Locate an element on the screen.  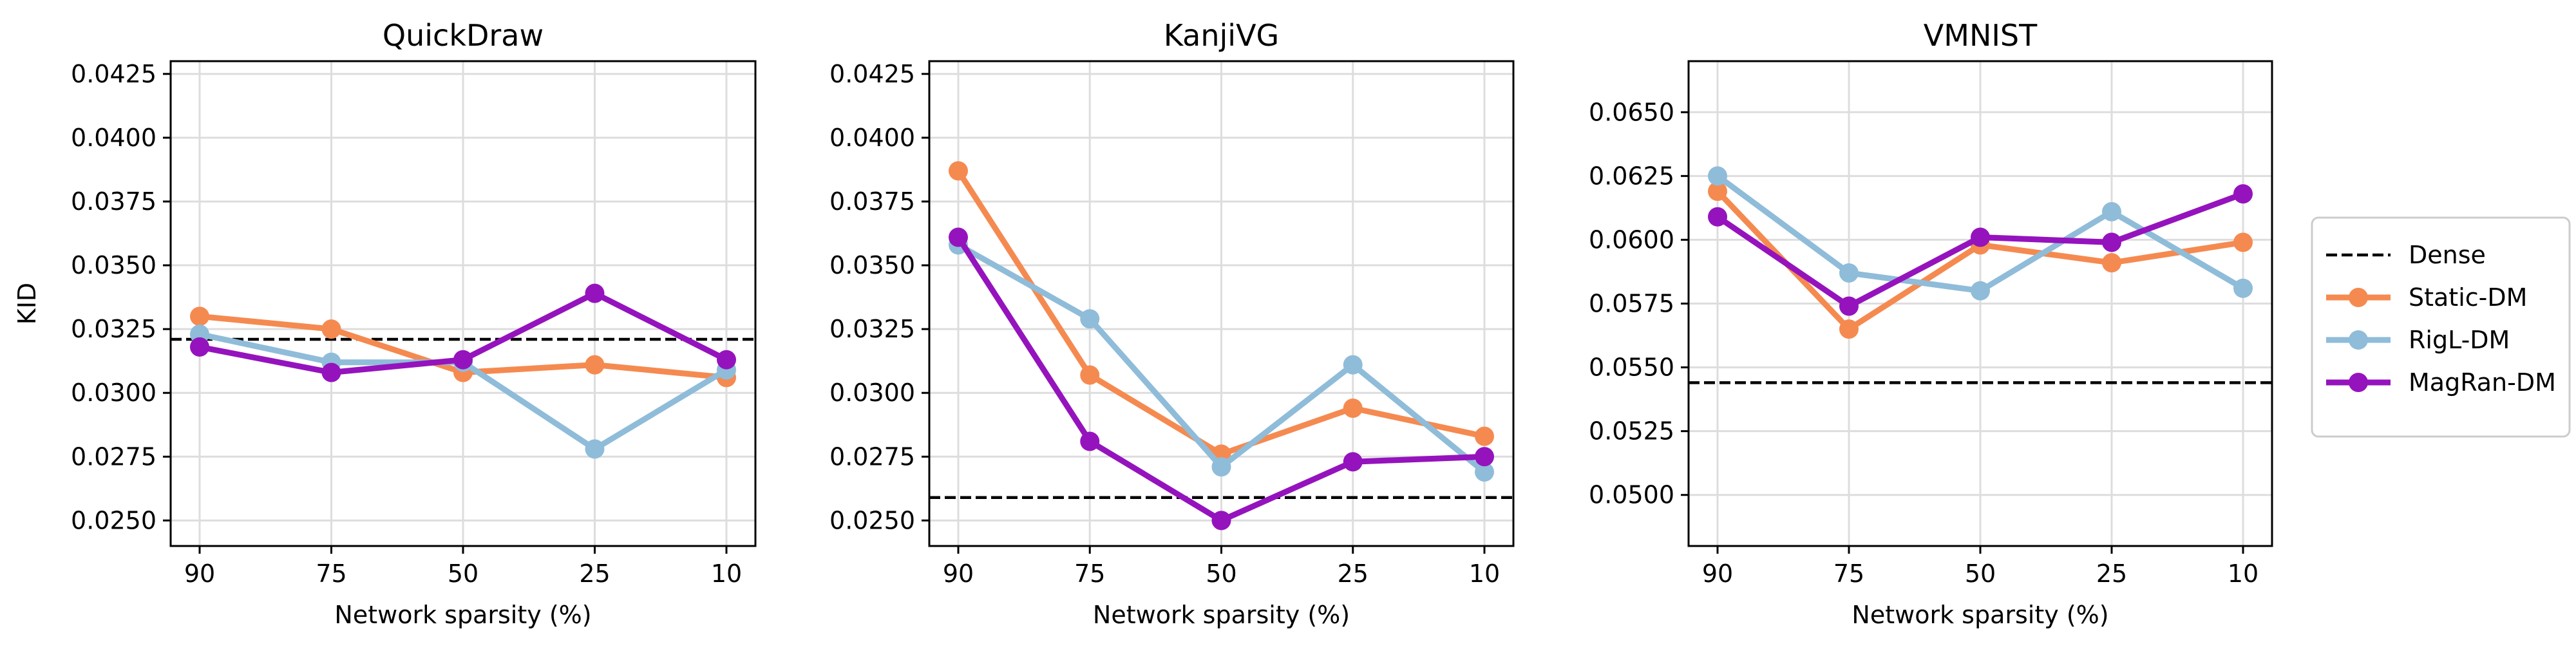
kanjivg-ytick-label-0-0350: 0.0350 is located at coordinates (872, 265).